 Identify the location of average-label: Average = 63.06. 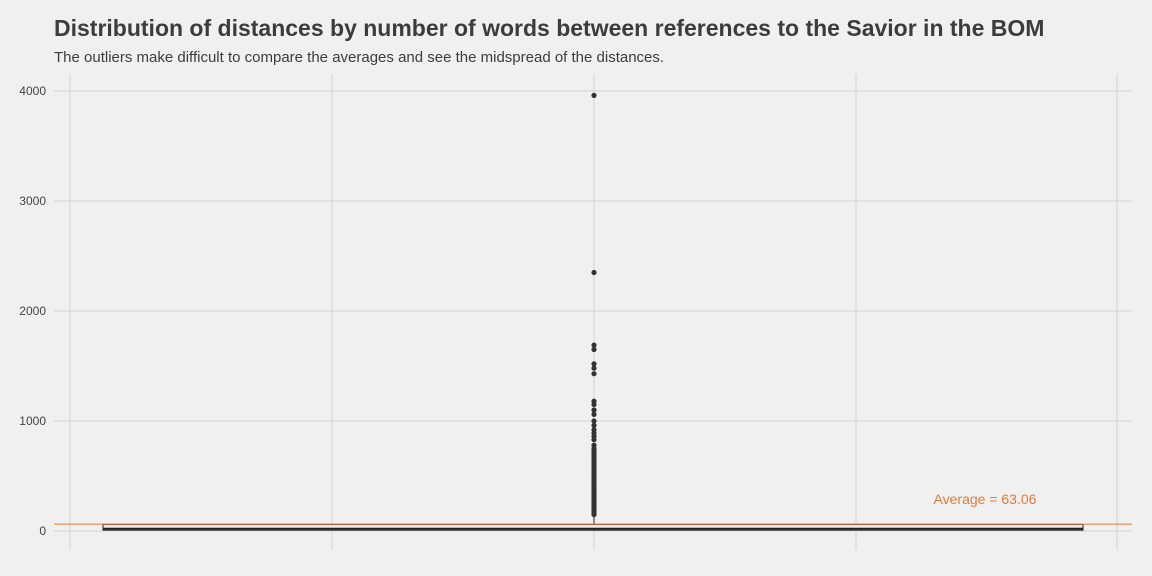
(985, 499).